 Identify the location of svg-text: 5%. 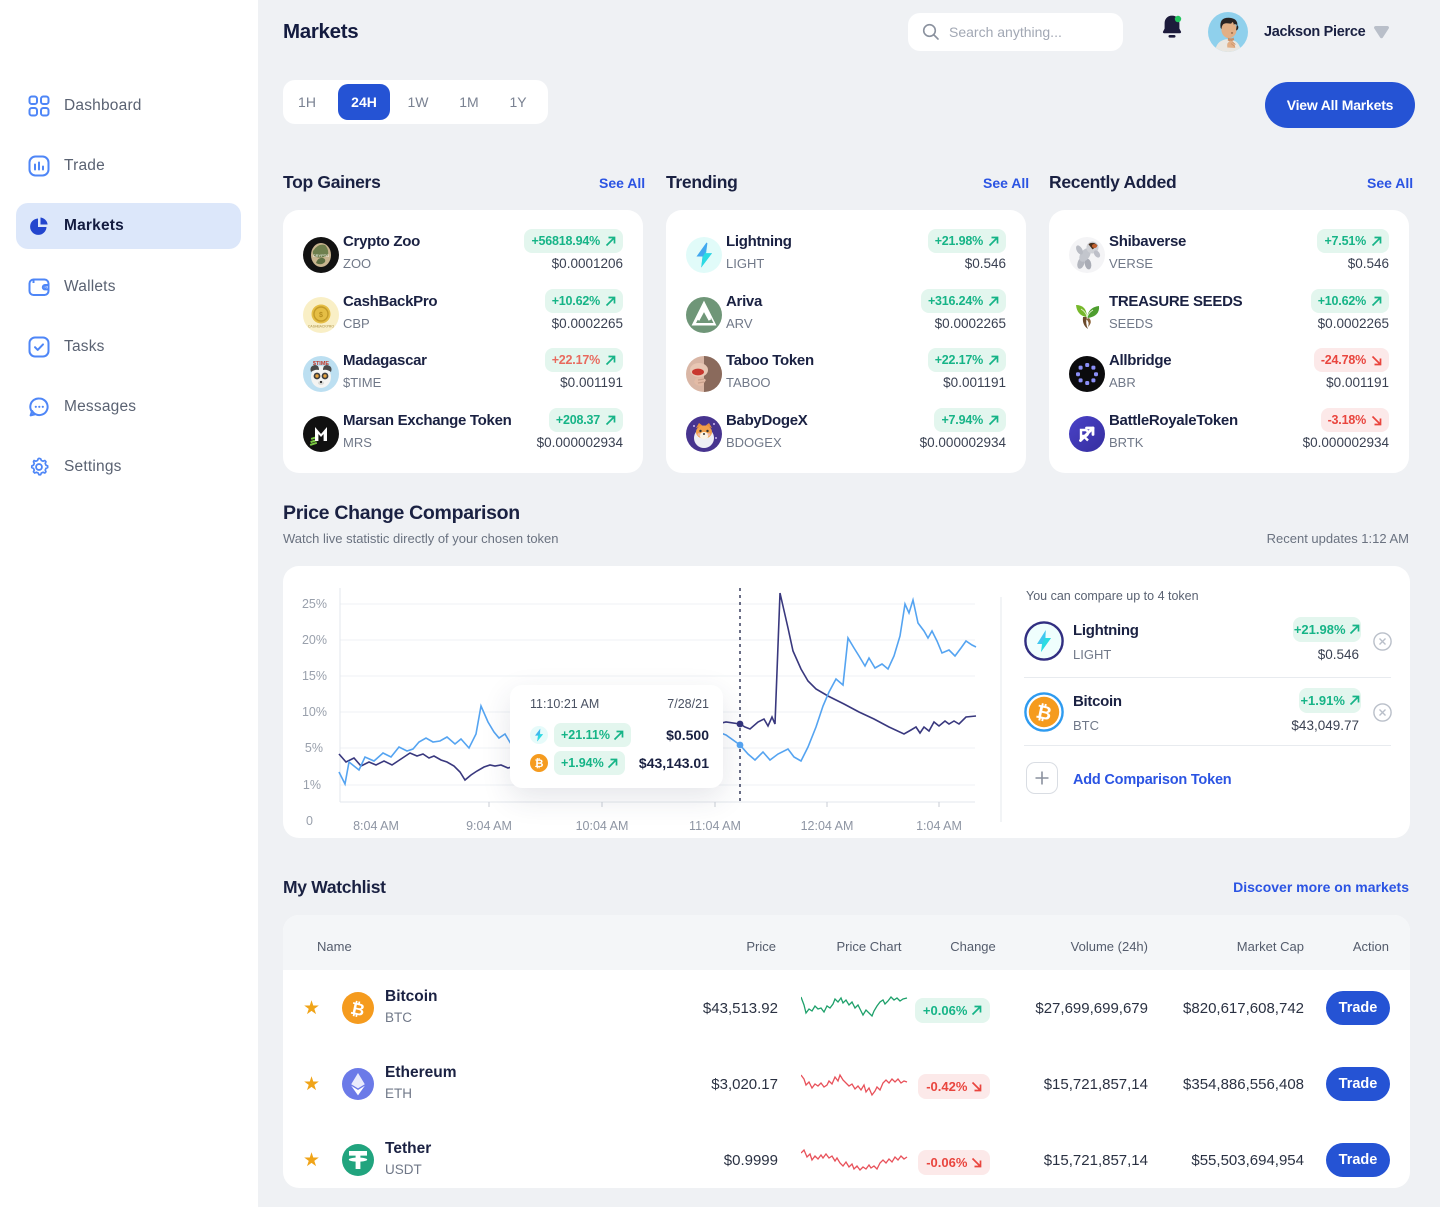
(314, 748).